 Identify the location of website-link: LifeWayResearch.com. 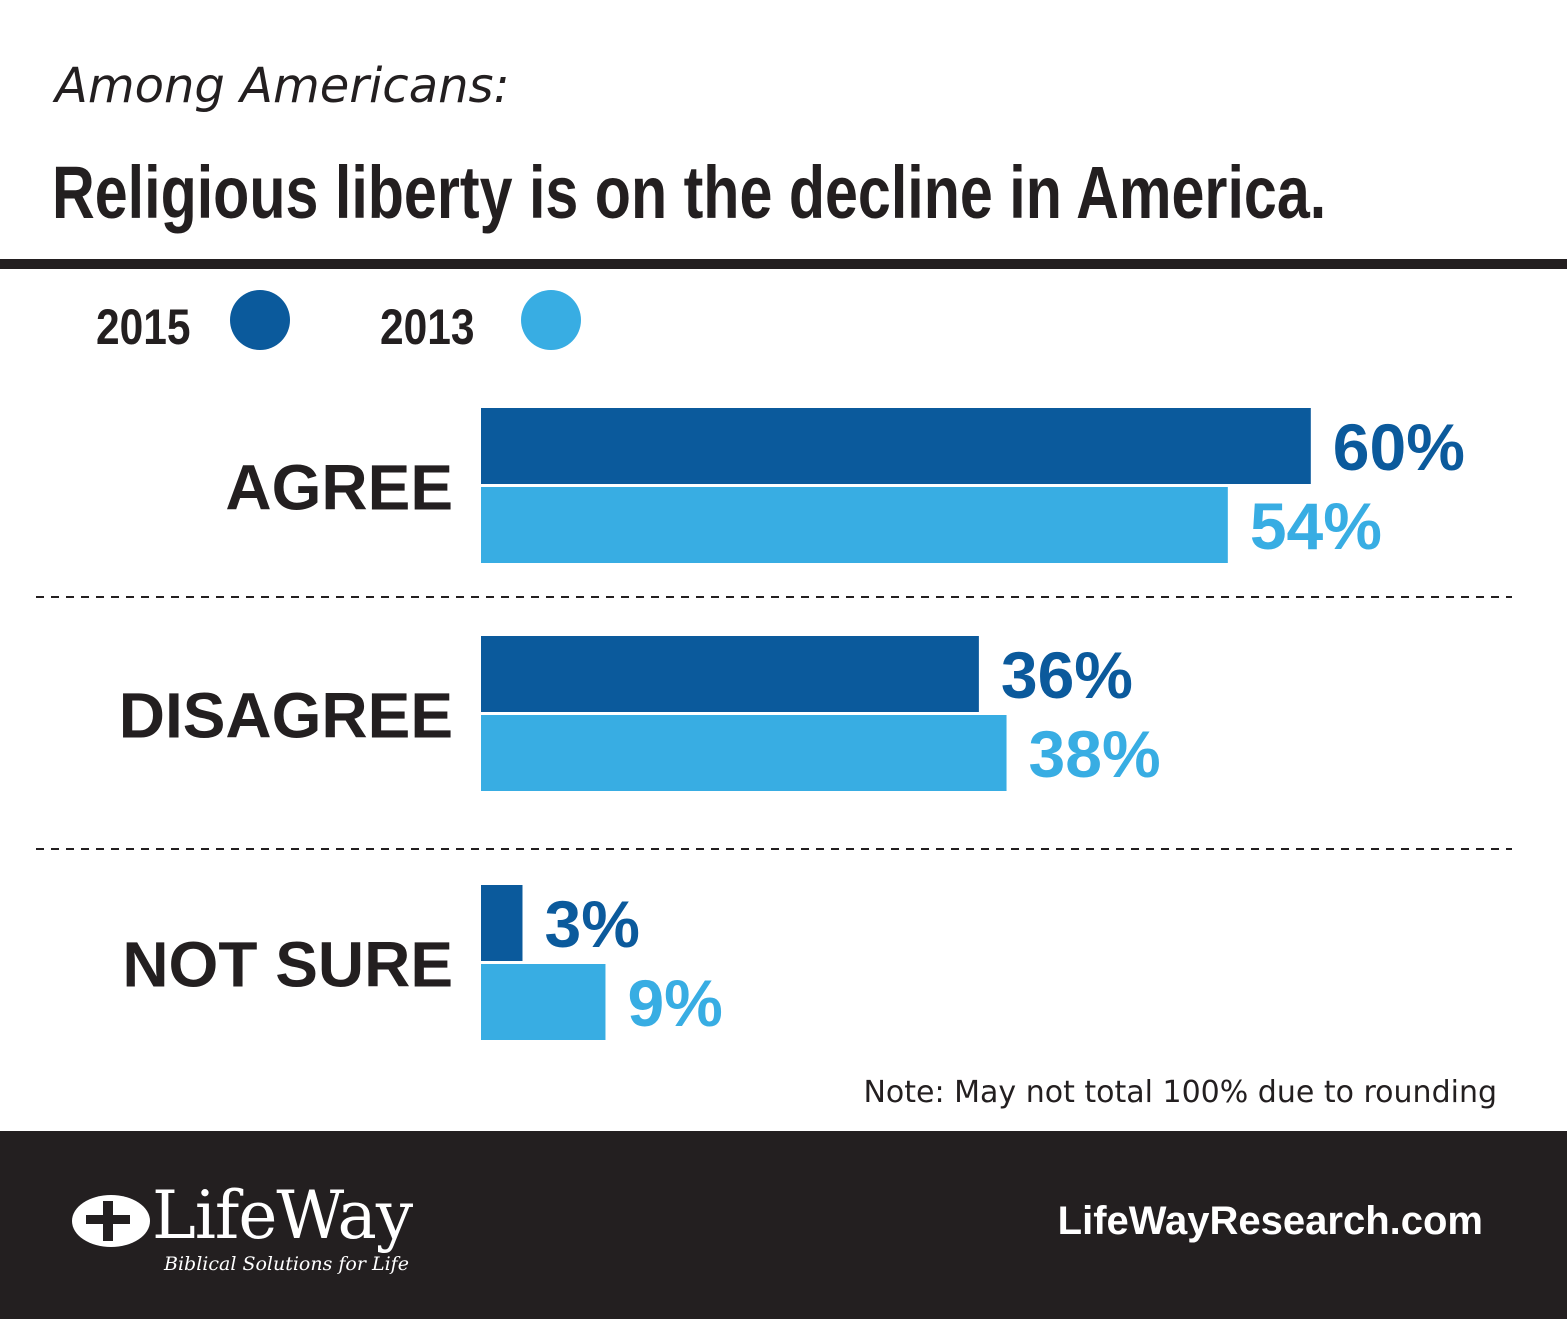
(1270, 1221).